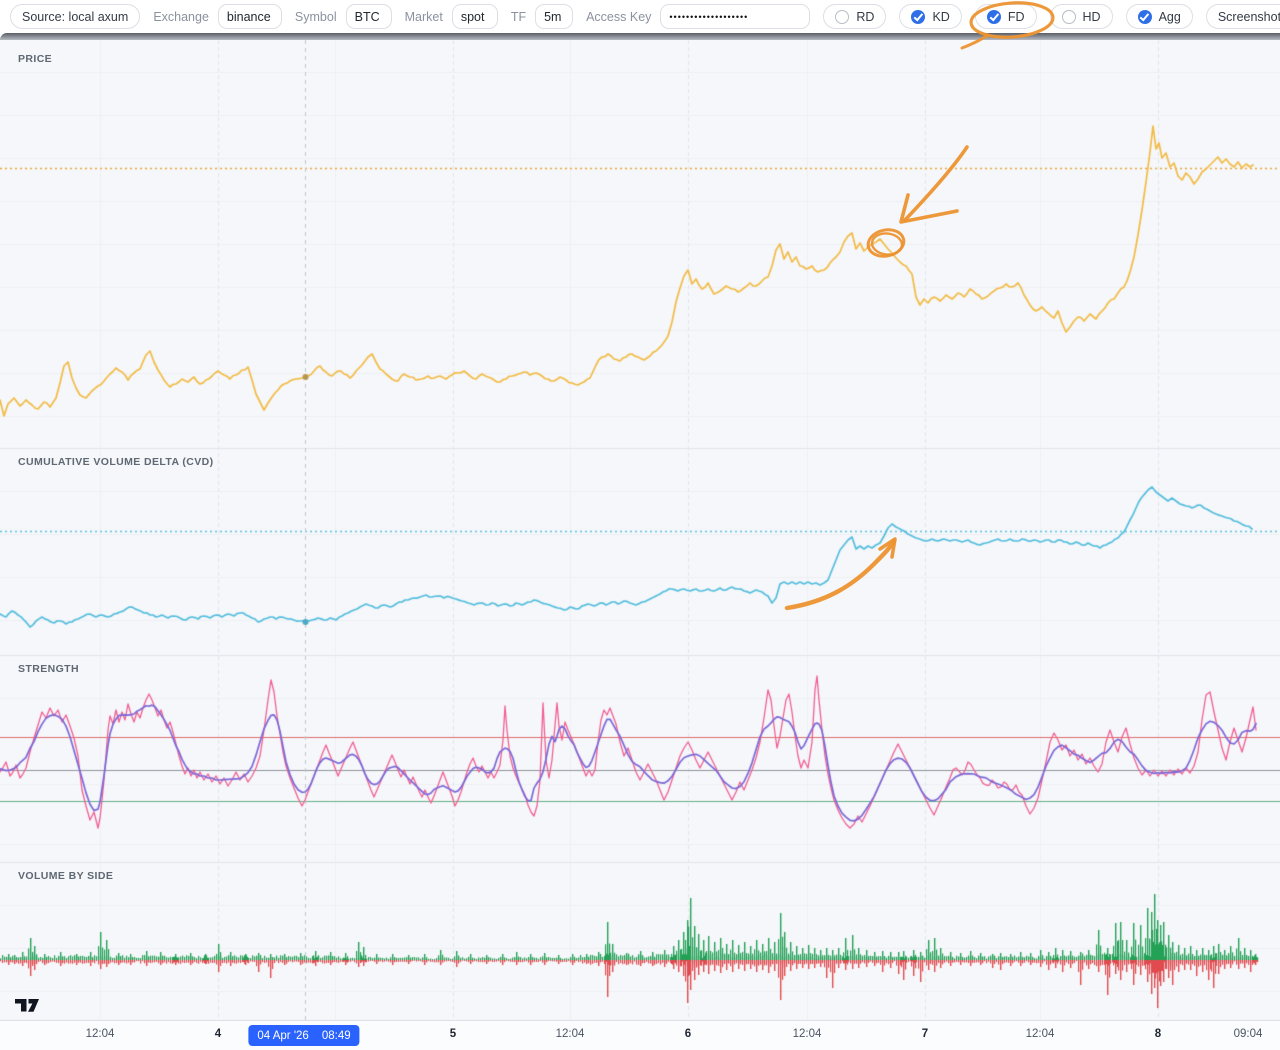 The image size is (1280, 1050). I want to click on toolbar-field: Access Key, so click(698, 16).